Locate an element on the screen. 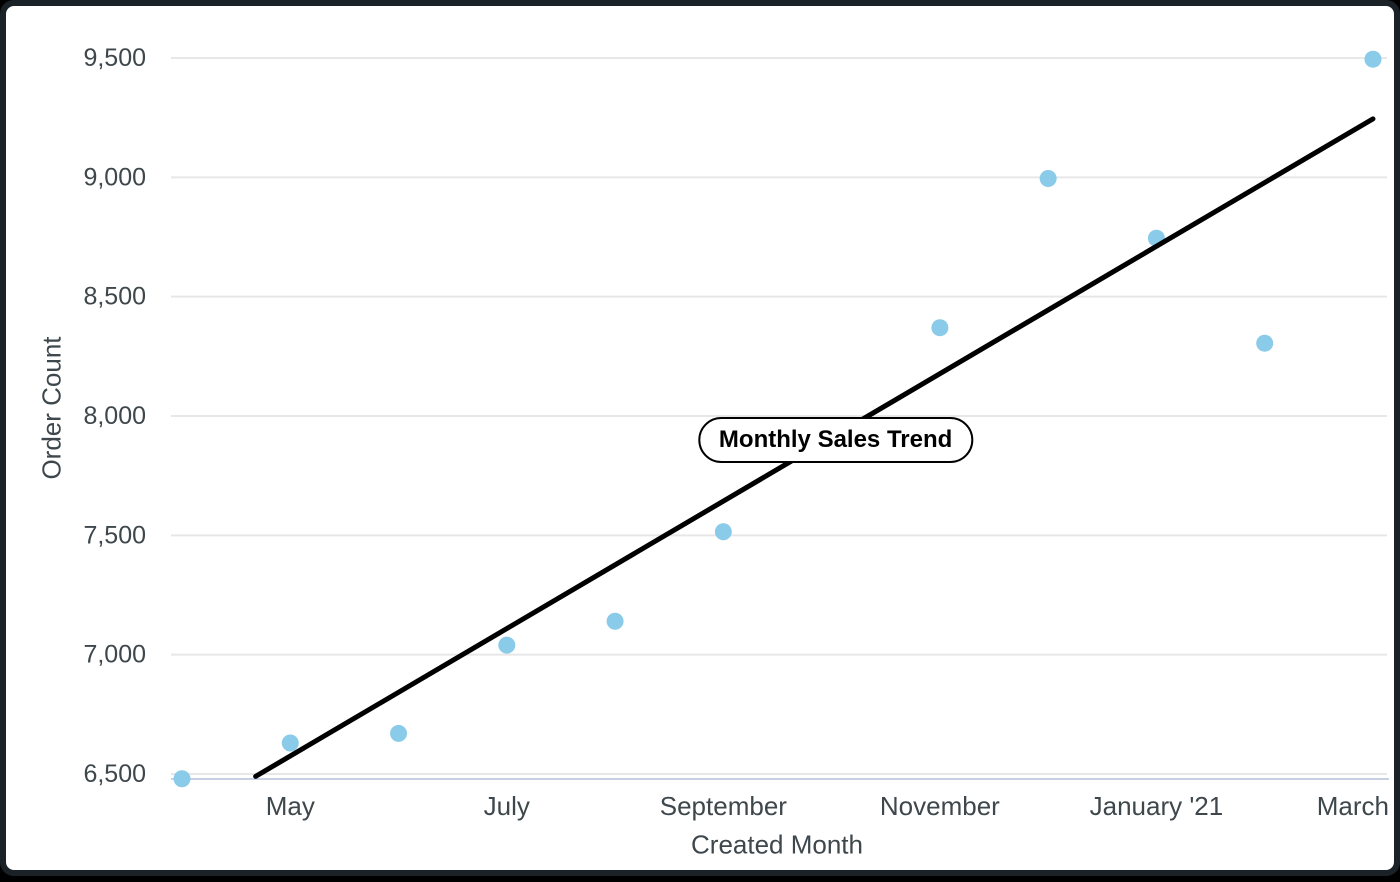 The width and height of the screenshot is (1400, 882). y-axis-title: Order Count is located at coordinates (51, 408).